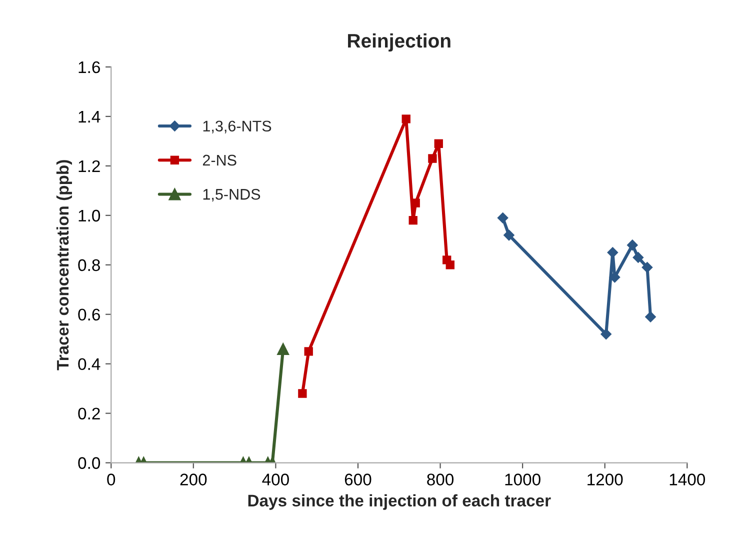 Image resolution: width=731 pixels, height=540 pixels. Describe the element at coordinates (688, 480) in the screenshot. I see `x-tick-label: 1400` at that location.